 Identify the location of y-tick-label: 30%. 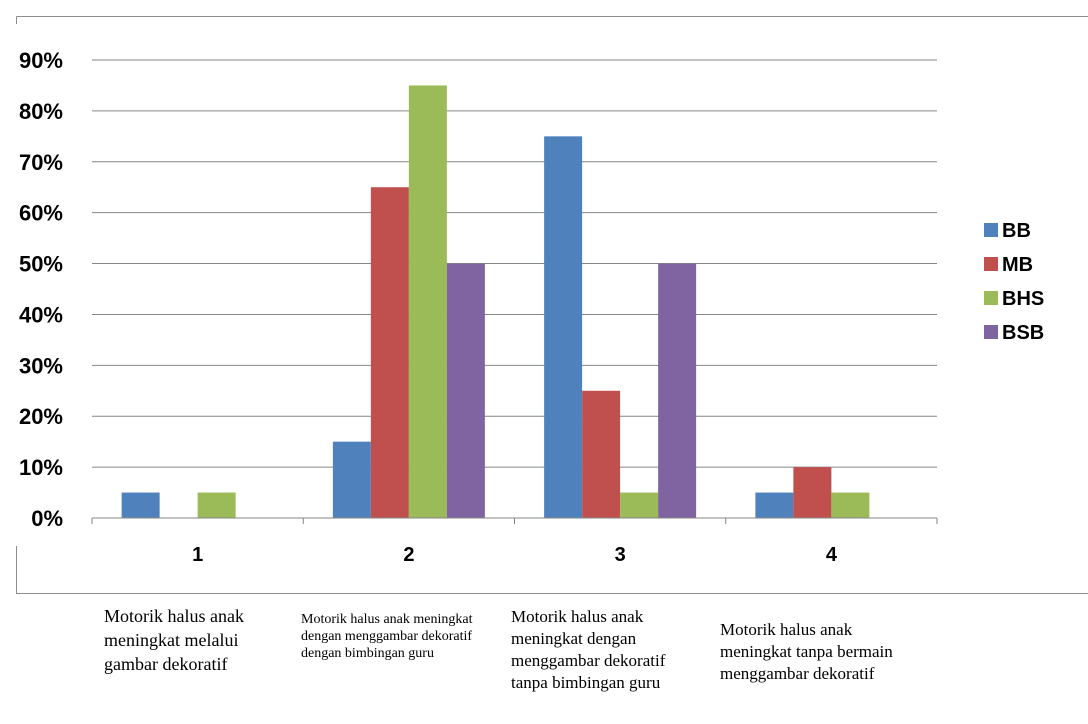
(41, 365).